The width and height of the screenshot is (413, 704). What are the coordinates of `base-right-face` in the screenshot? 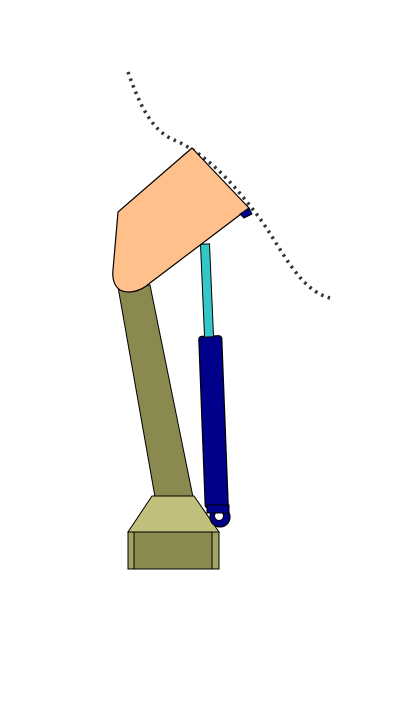 It's located at (215, 550).